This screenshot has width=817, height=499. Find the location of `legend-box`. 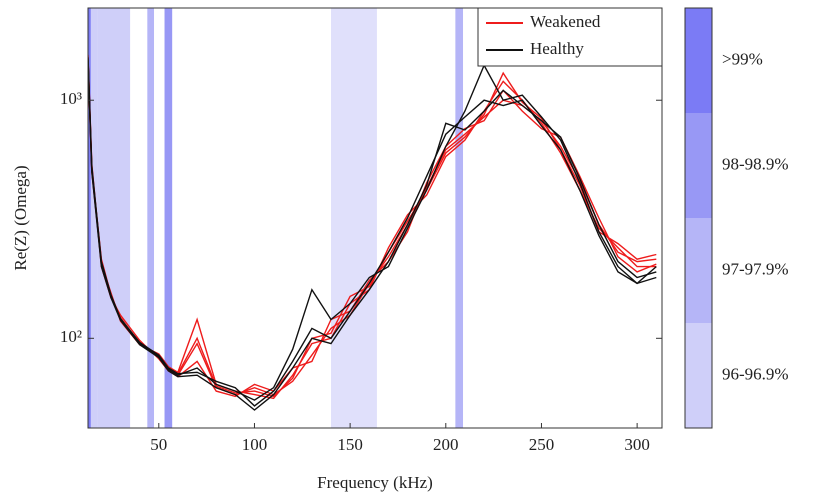

legend-box is located at coordinates (570, 37).